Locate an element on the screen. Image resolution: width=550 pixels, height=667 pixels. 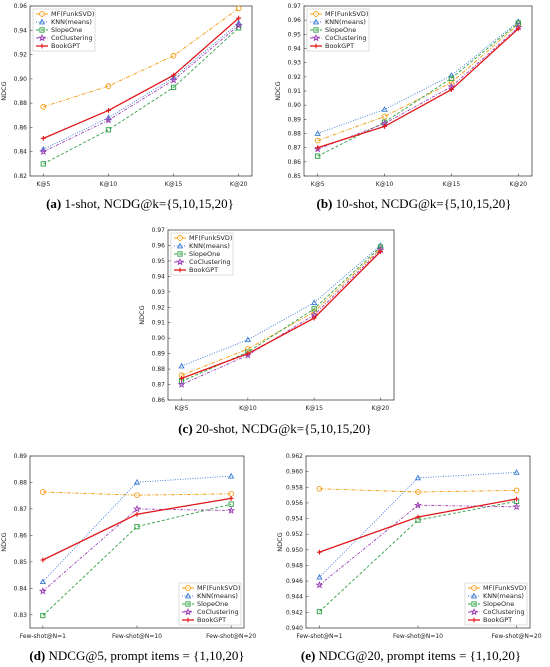
x-tick-label: K@20 is located at coordinates (381, 408).